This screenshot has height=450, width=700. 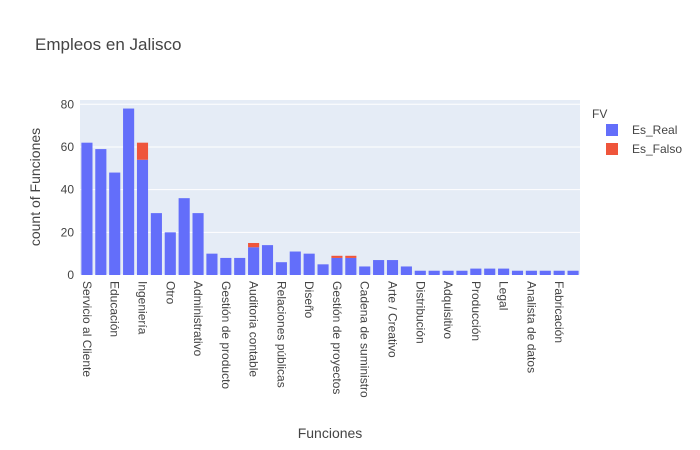 What do you see at coordinates (337, 337) in the screenshot?
I see `x-tick-label: Gestión de proyectos` at bounding box center [337, 337].